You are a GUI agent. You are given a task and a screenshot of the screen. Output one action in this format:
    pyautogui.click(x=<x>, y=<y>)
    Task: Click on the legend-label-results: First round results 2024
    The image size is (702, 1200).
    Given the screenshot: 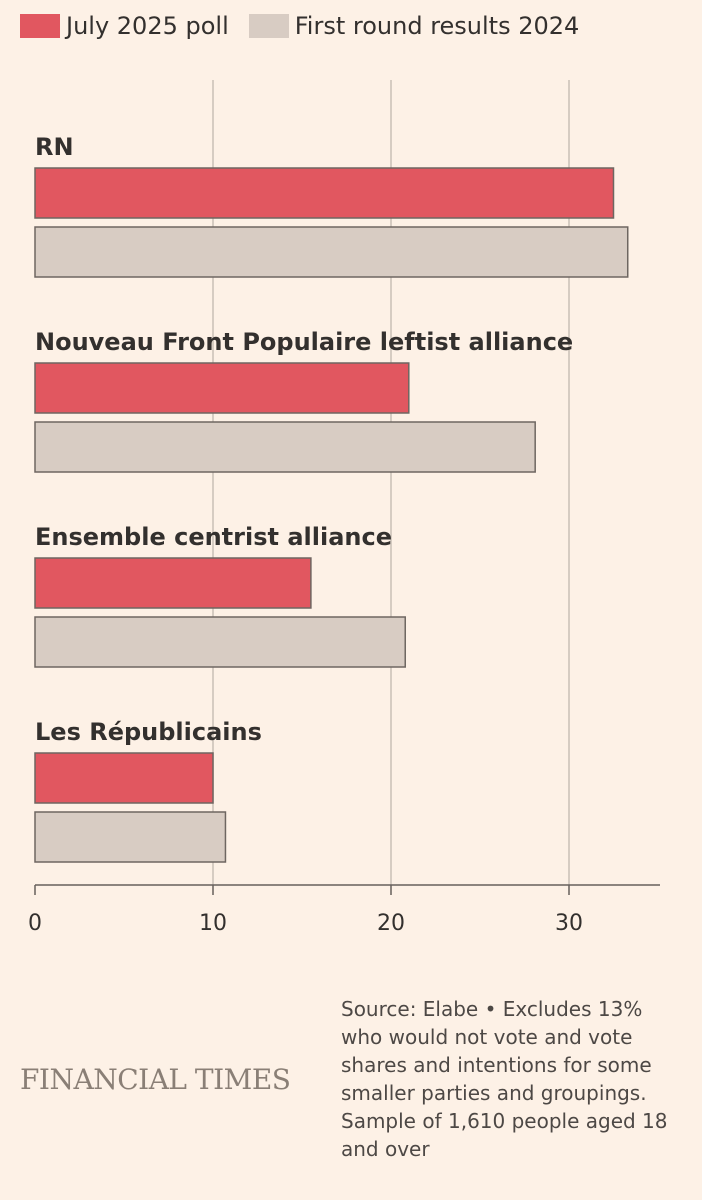 What is the action you would take?
    pyautogui.click(x=437, y=26)
    